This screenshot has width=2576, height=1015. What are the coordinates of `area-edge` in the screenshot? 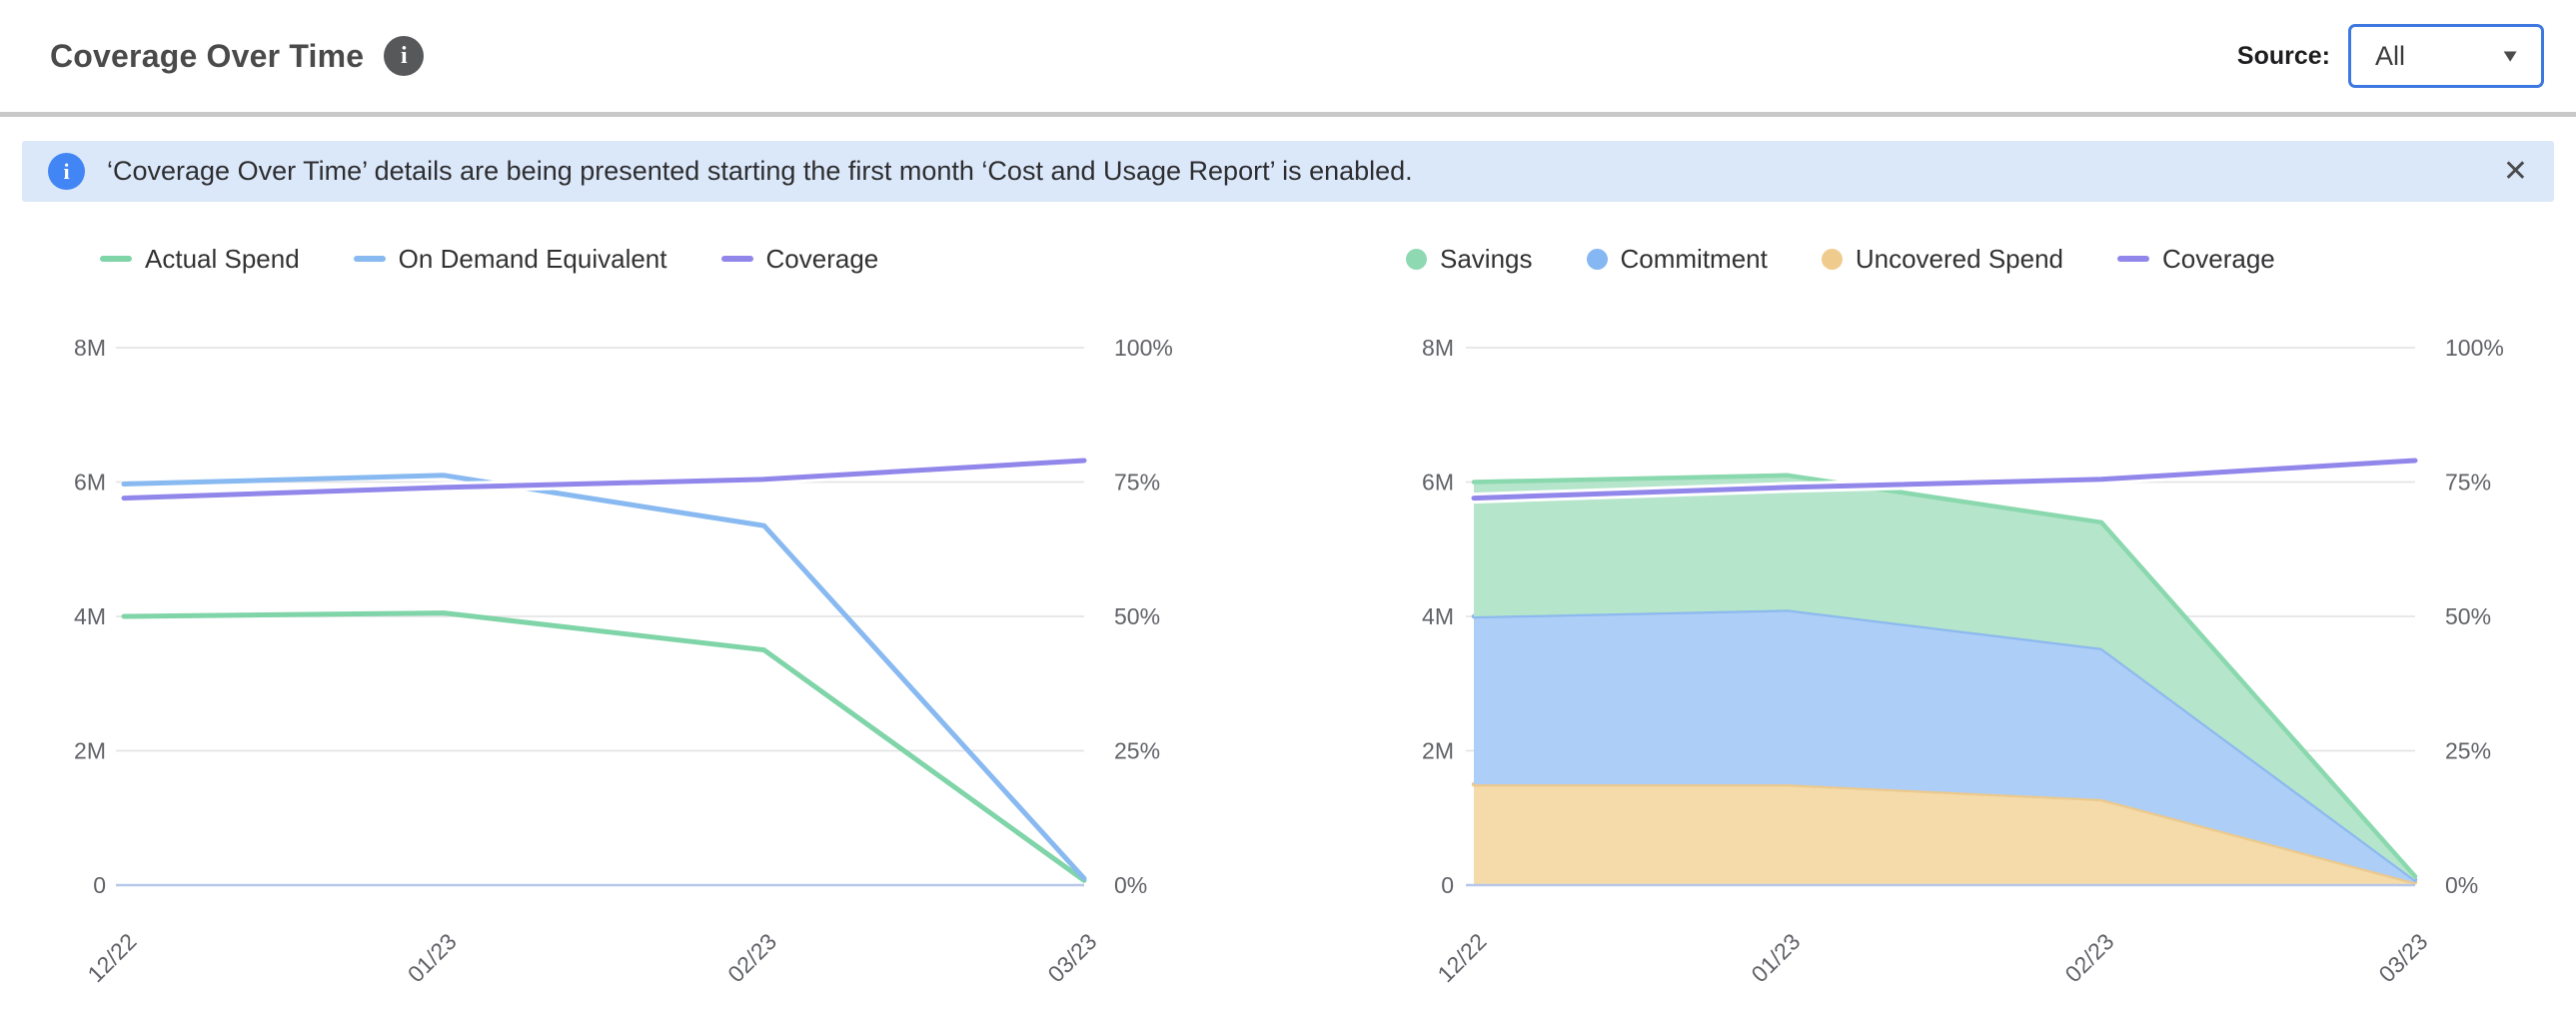 It's located at (1944, 676).